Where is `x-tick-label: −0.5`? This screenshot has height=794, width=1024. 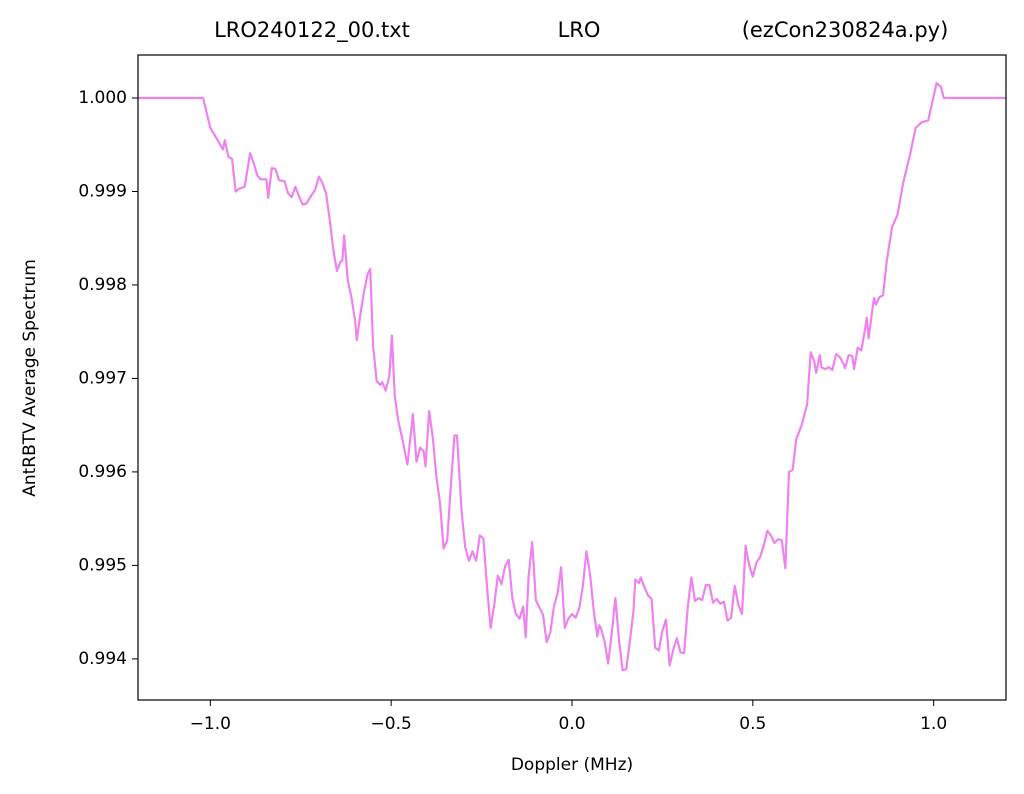
x-tick-label: −0.5 is located at coordinates (391, 724).